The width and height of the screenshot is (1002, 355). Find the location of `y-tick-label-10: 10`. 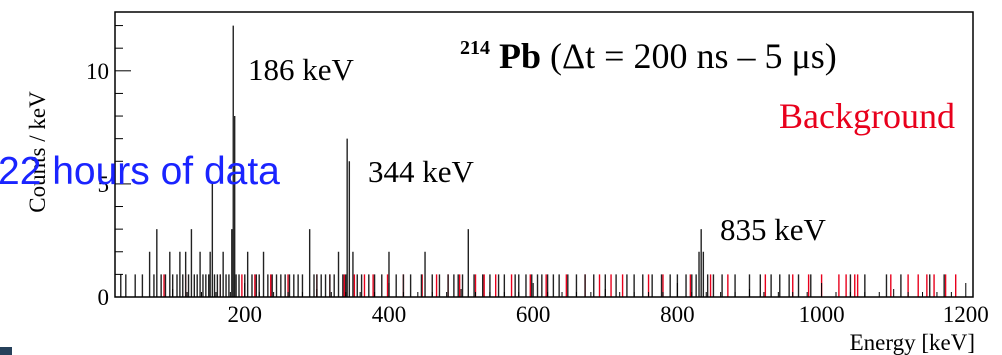

y-tick-label-10: 10 is located at coordinates (97, 71).